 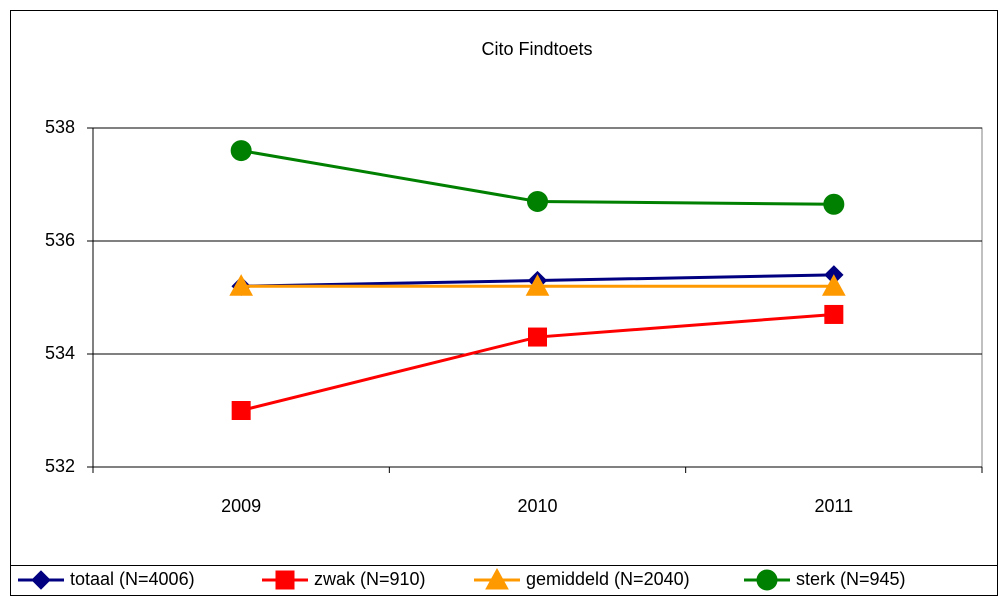 What do you see at coordinates (60, 127) in the screenshot?
I see `y-tick-label: 538` at bounding box center [60, 127].